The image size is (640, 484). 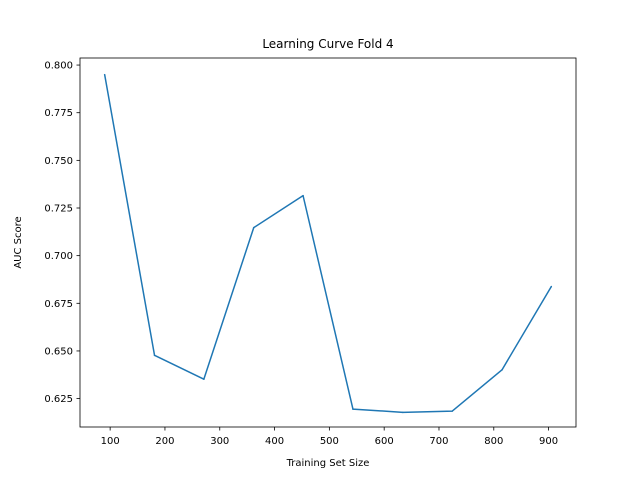 I want to click on y-tick-label: 0.750, so click(x=58, y=161).